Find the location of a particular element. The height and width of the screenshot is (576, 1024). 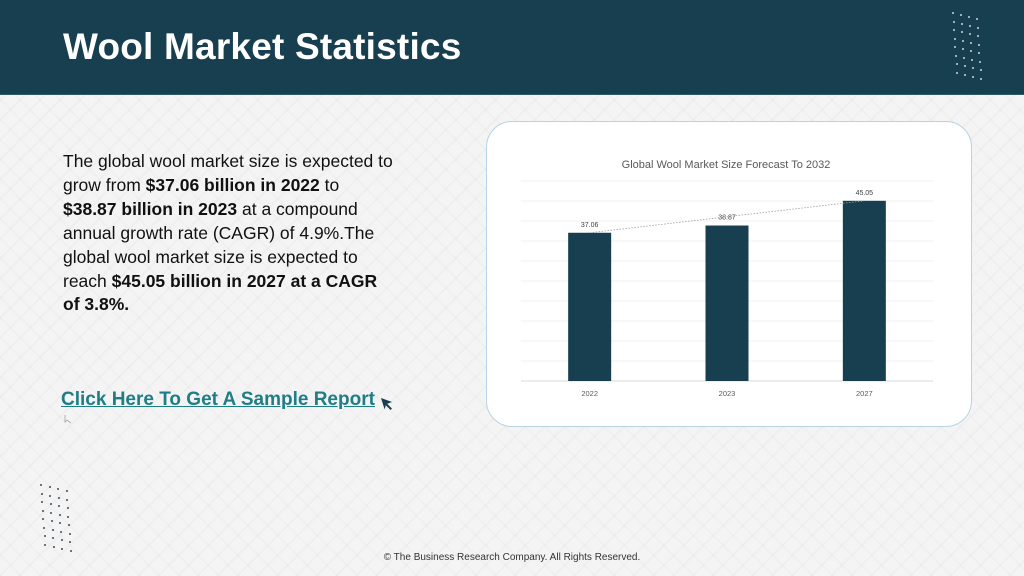

cursor-arrow-icon is located at coordinates (386, 404).